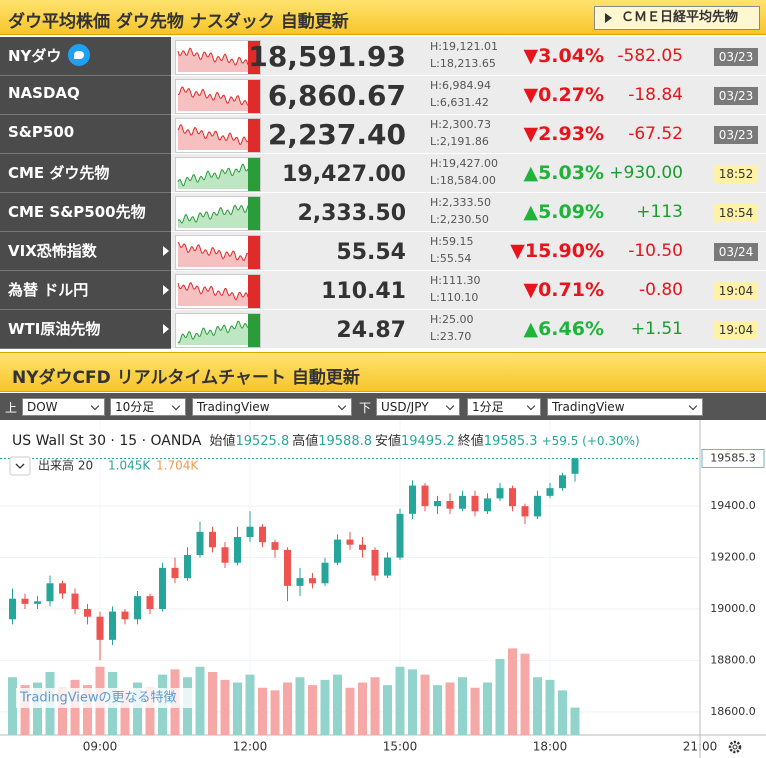  Describe the element at coordinates (418, 407) in the screenshot. I see `select: USD/JPY` at that location.